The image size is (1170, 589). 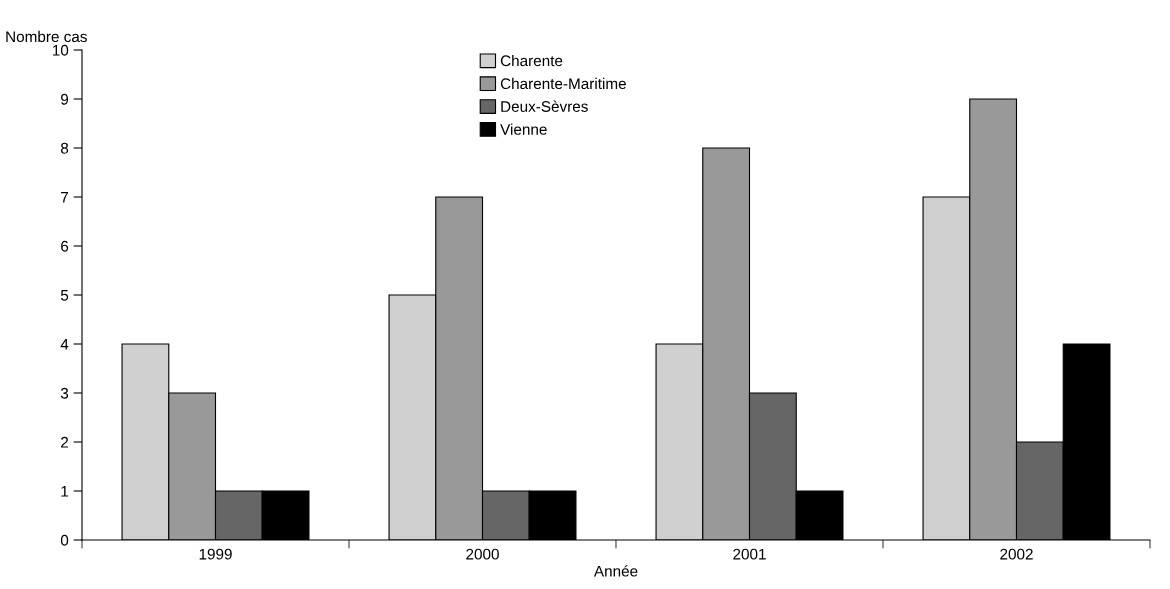 What do you see at coordinates (615, 571) in the screenshot?
I see `x-axis-title: Année` at bounding box center [615, 571].